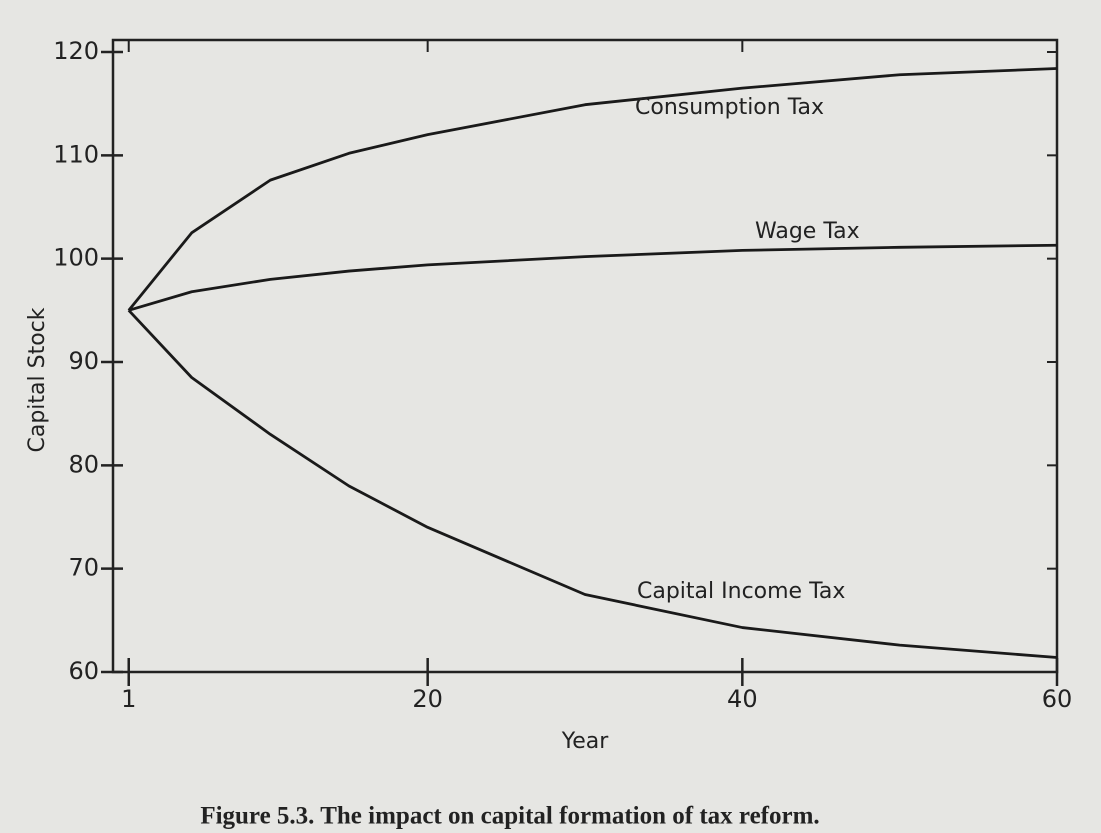 This screenshot has width=1101, height=833. I want to click on y-tick-label: 110, so click(76, 154).